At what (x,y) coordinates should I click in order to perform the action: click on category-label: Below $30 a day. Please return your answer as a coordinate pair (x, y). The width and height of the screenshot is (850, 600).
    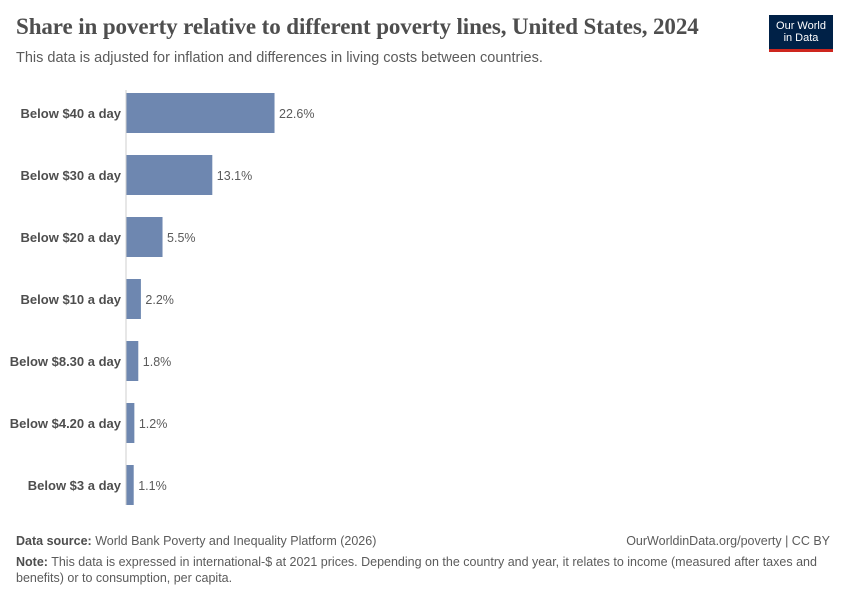
    Looking at the image, I should click on (71, 175).